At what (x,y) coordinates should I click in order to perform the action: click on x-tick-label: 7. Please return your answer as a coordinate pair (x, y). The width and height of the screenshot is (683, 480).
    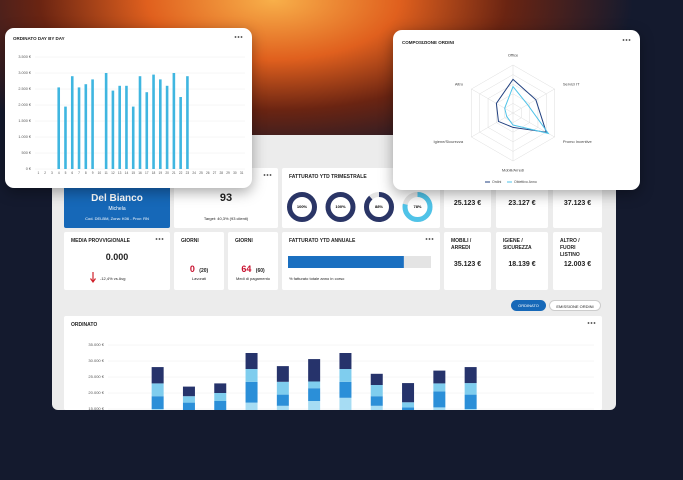
    Looking at the image, I should click on (79, 173).